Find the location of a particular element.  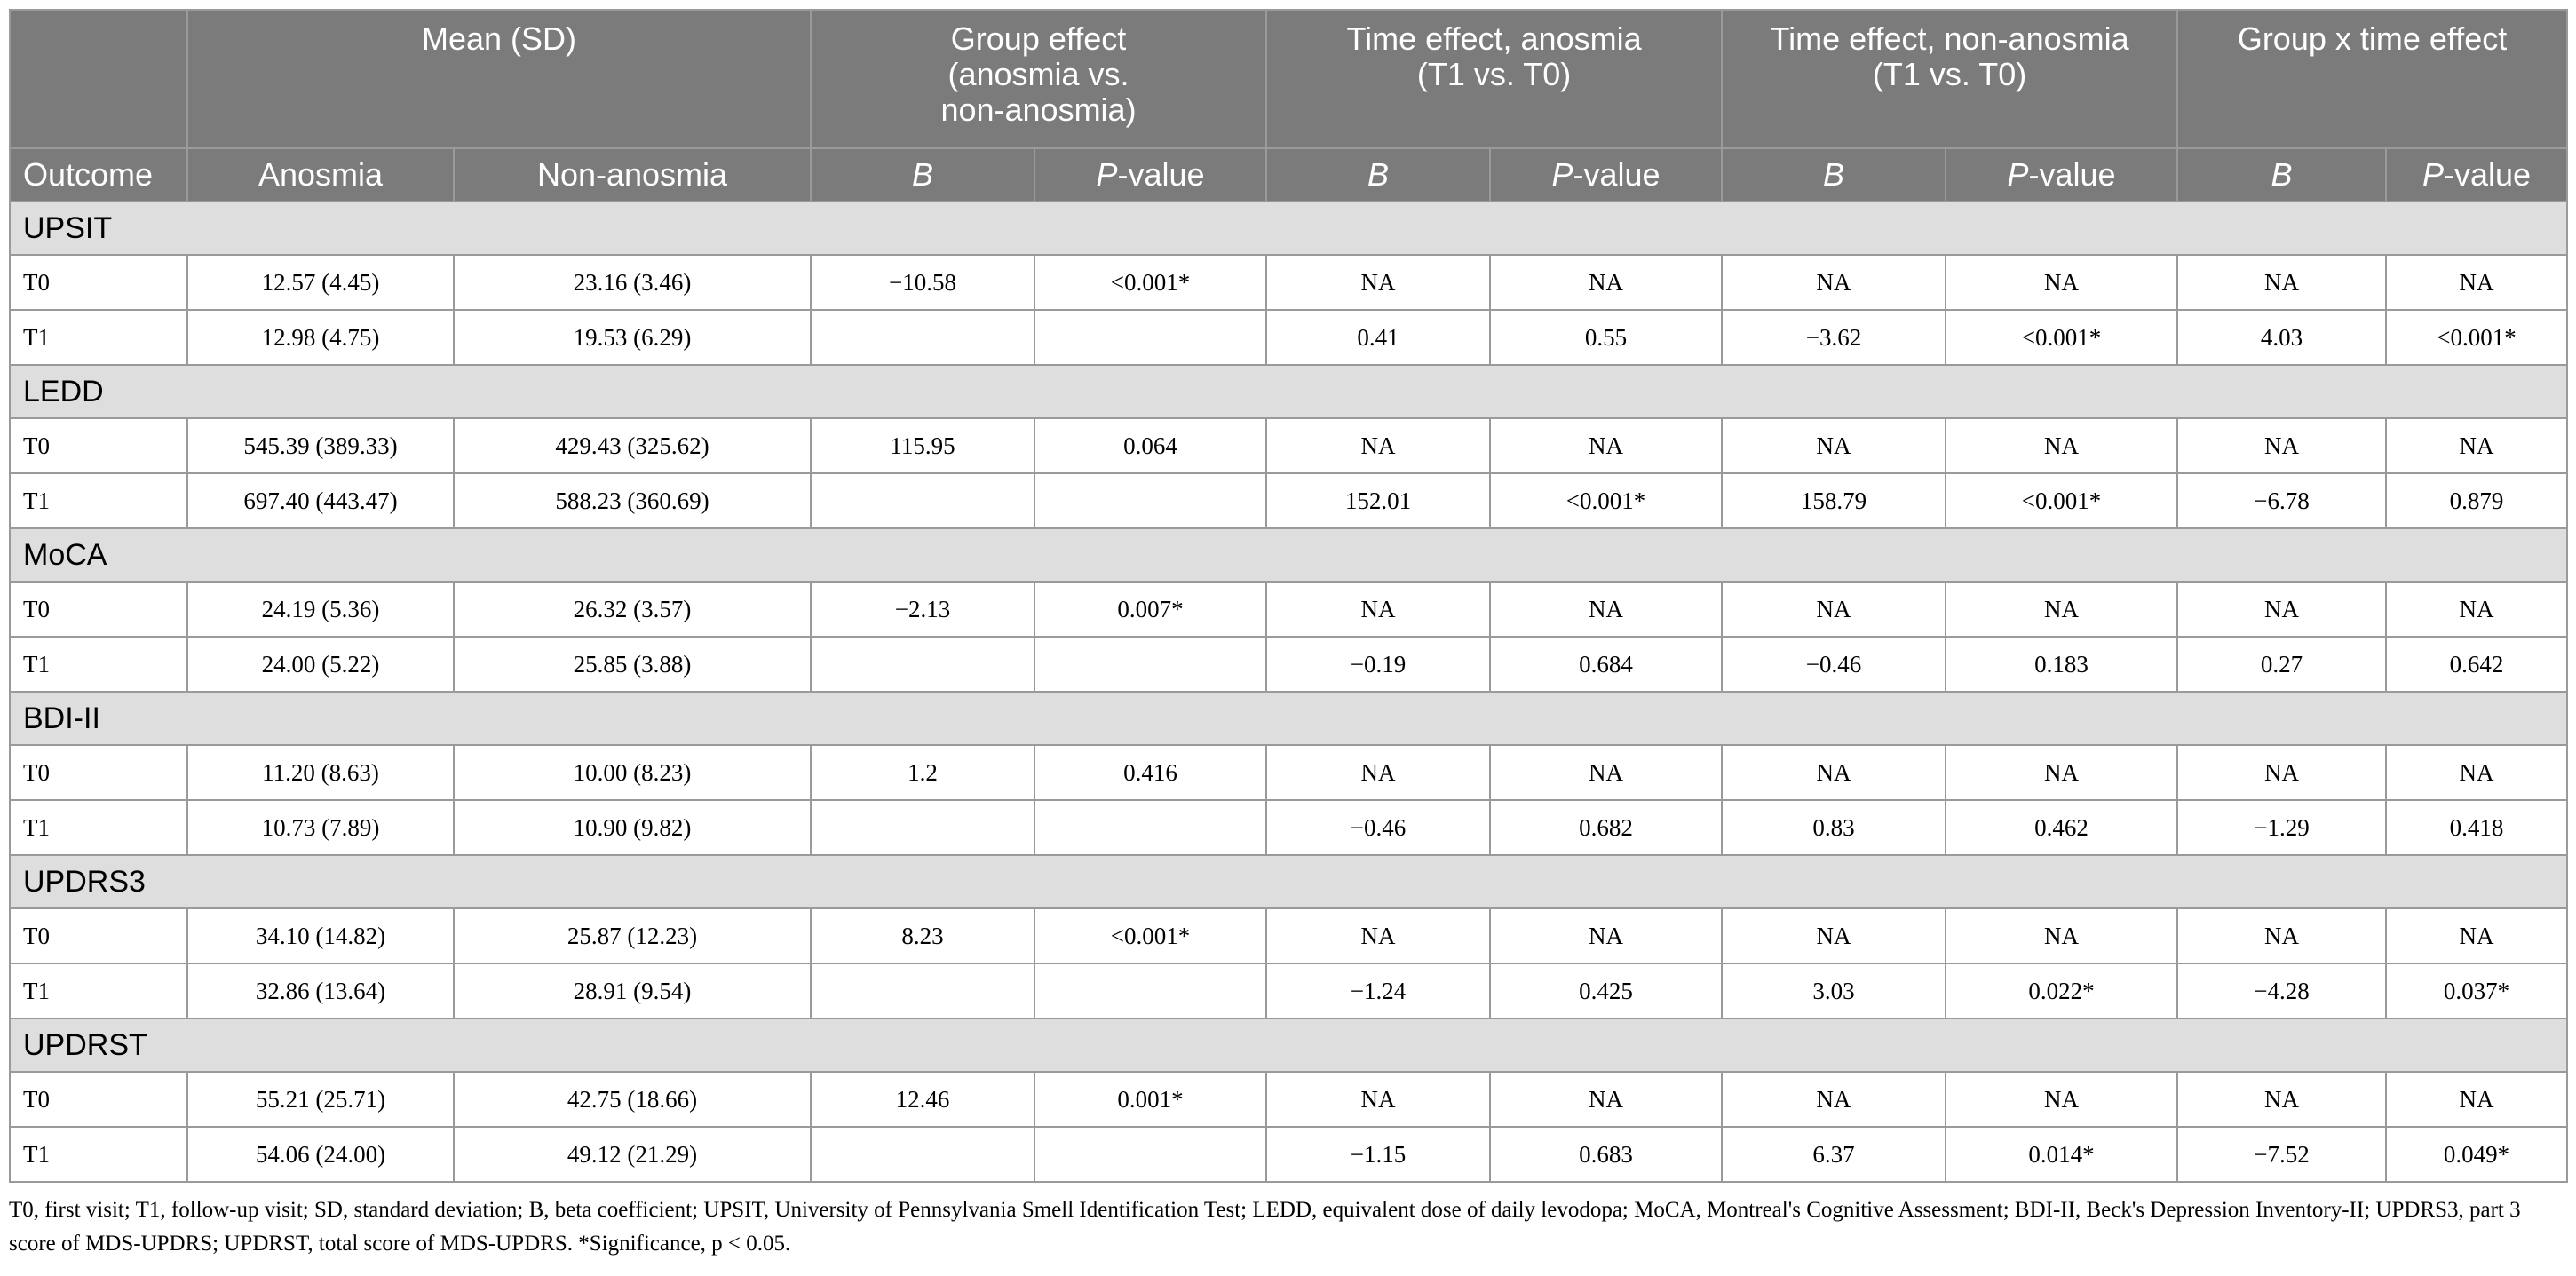

cell-time-anosmia-p: 0.683 is located at coordinates (1607, 1154).